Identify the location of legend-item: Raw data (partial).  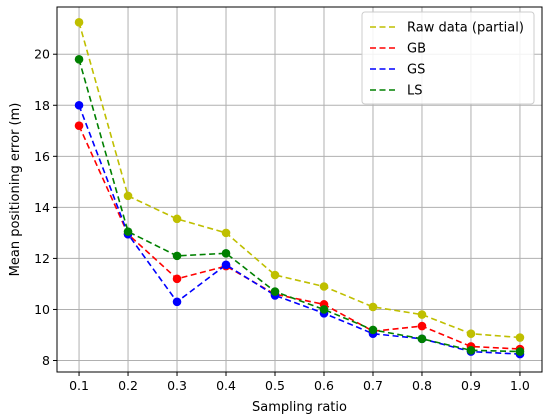
(447, 28).